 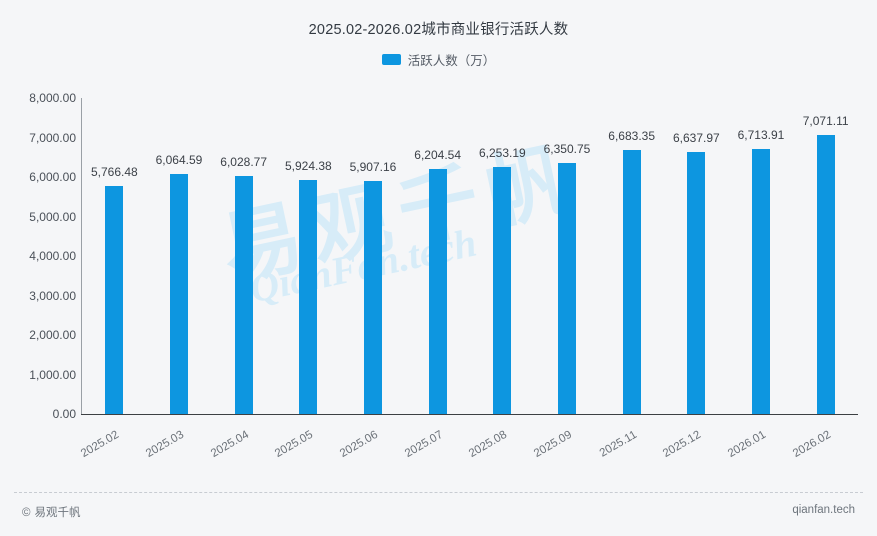 I want to click on x-axis-tick: 2025.04, so click(x=229, y=444).